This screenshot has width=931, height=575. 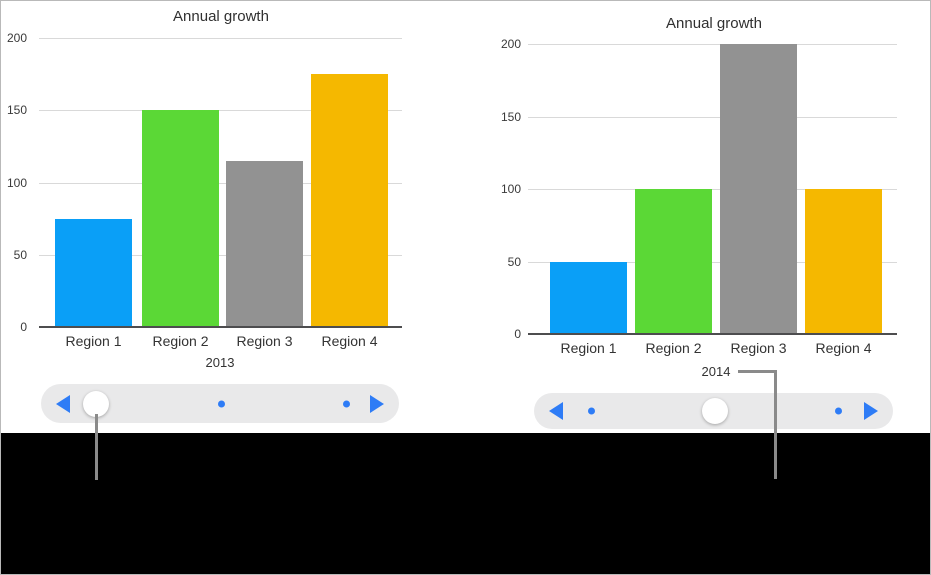 I want to click on series-label: 2013, so click(x=220, y=362).